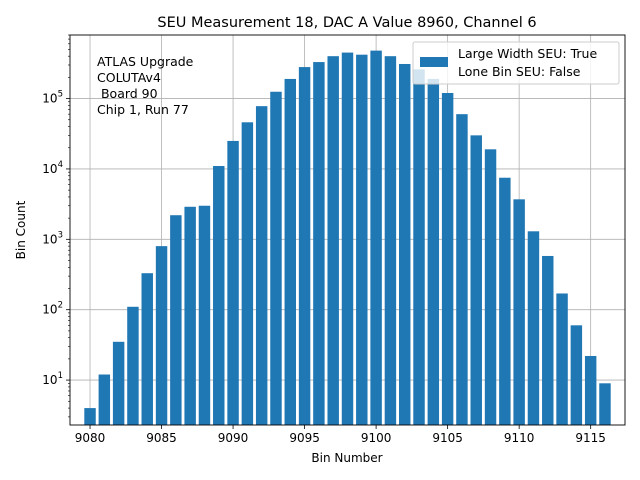 The width and height of the screenshot is (640, 480). I want to click on x-tick-label: 9095, so click(304, 438).